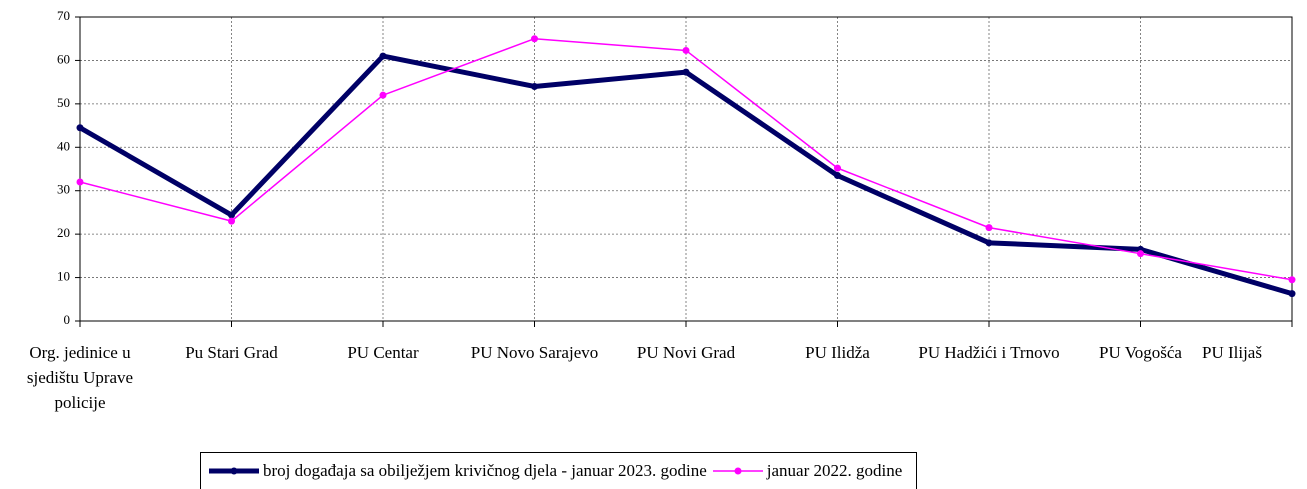 The image size is (1307, 489). Describe the element at coordinates (383, 352) in the screenshot. I see `x-tick-label: PU Centar` at that location.